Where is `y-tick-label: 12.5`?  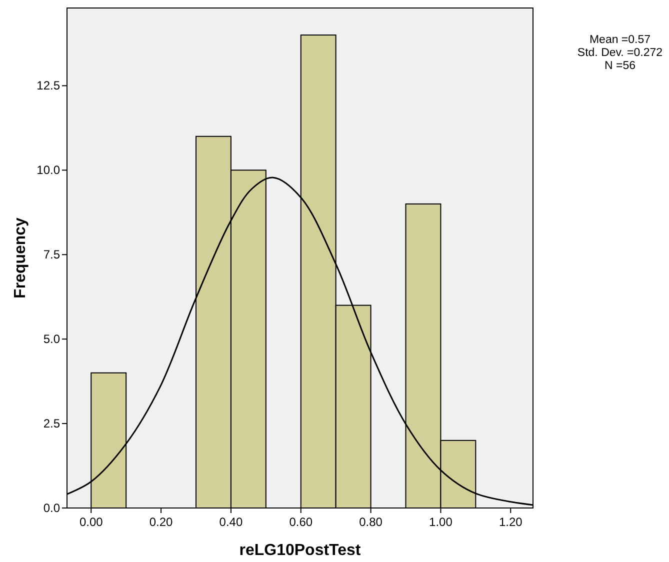
y-tick-label: 12.5 is located at coordinates (48, 85).